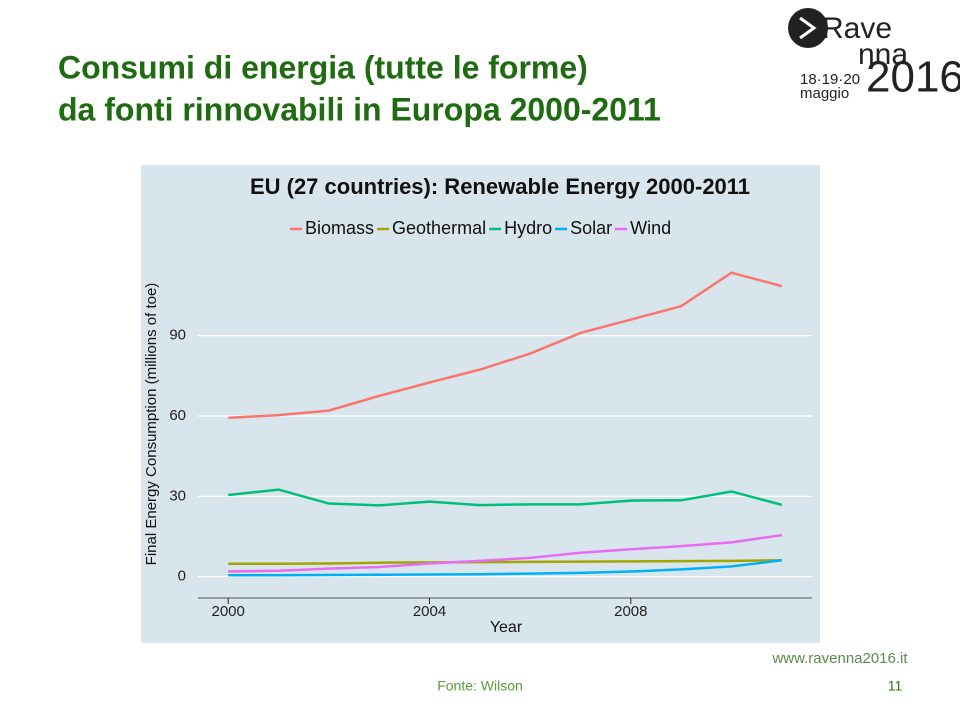 The height and width of the screenshot is (720, 960). What do you see at coordinates (359, 109) in the screenshot?
I see `slide-title: da fonti rinnovabili in Europa 2000-2011` at bounding box center [359, 109].